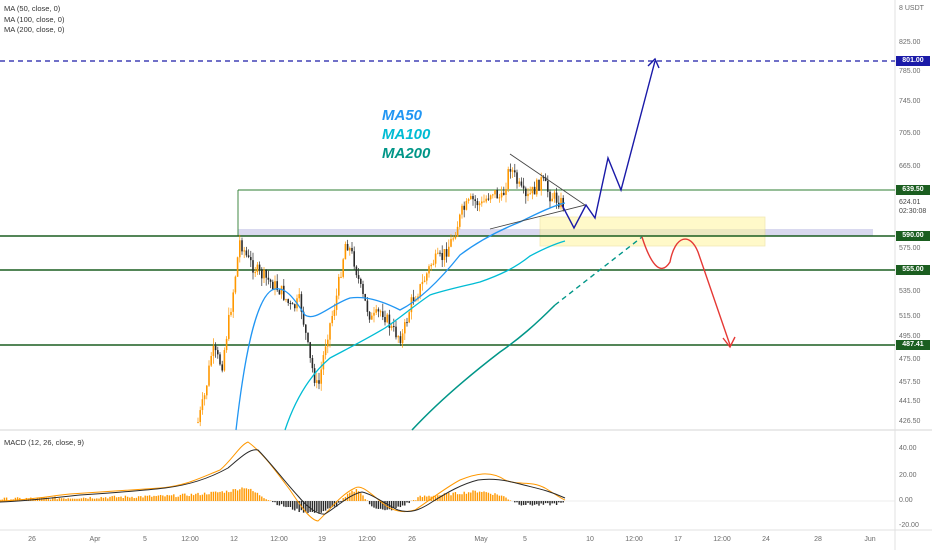  I want to click on ma200-line, so click(483, 367).